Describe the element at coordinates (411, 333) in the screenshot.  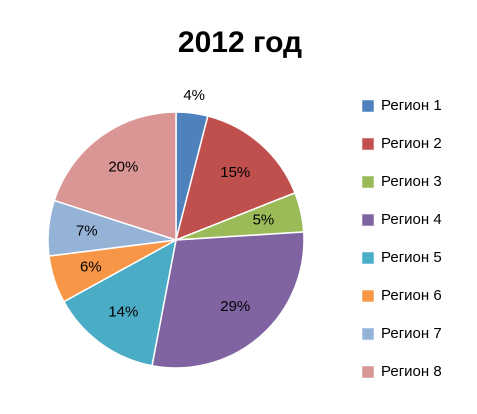
I see `legend-label: Регион 7` at that location.